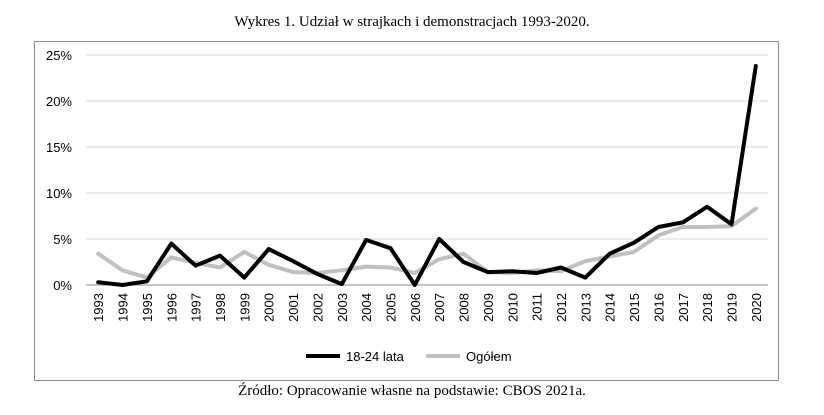 Image resolution: width=824 pixels, height=415 pixels. What do you see at coordinates (196, 307) in the screenshot?
I see `x-tick-label: 1997` at bounding box center [196, 307].